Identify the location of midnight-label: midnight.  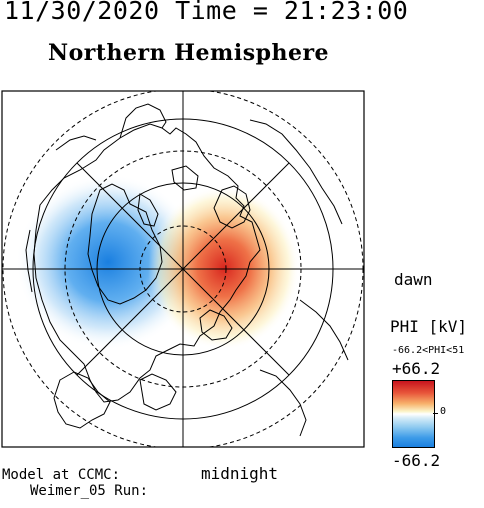
(240, 473).